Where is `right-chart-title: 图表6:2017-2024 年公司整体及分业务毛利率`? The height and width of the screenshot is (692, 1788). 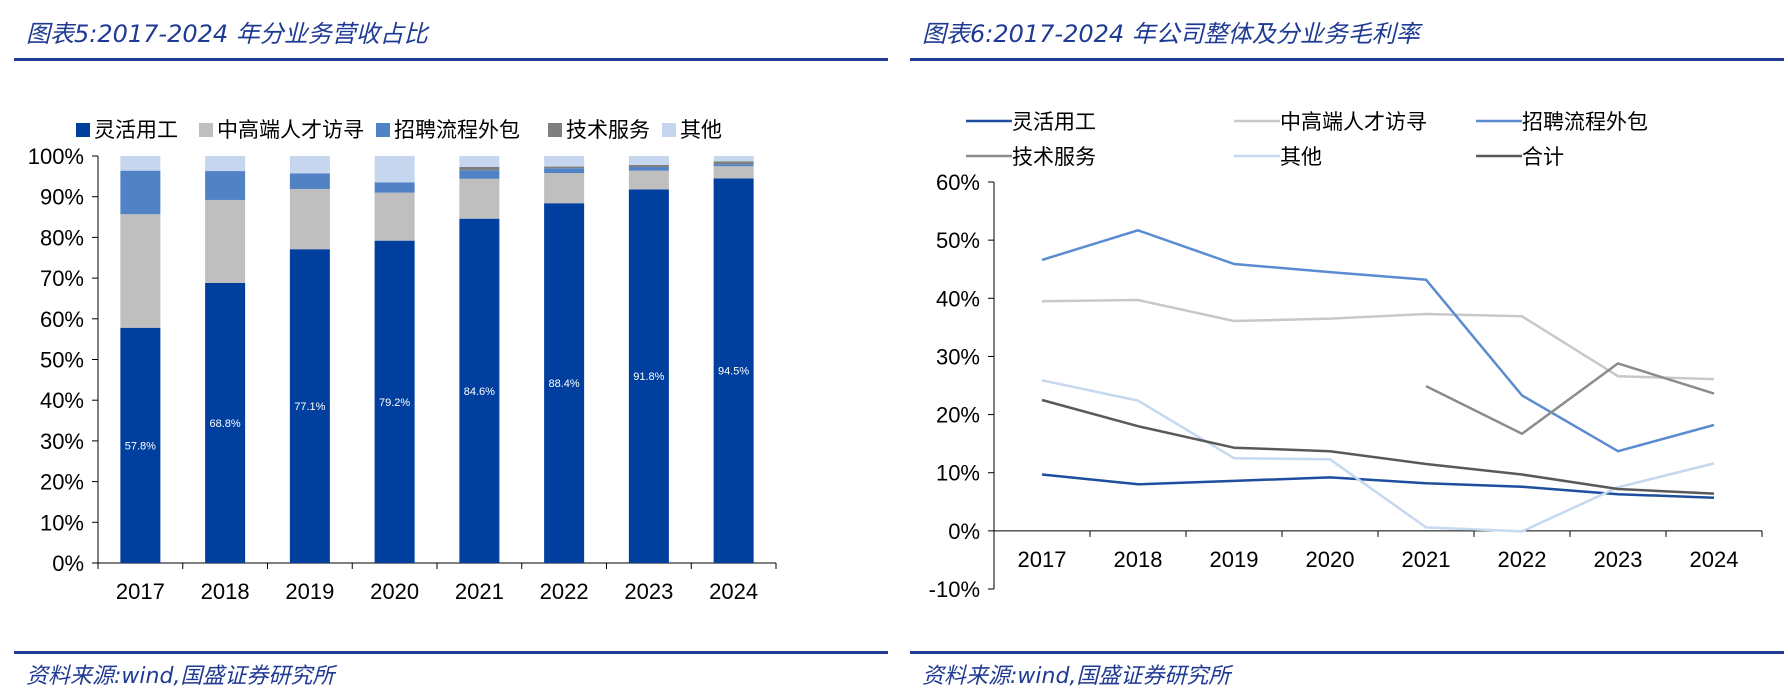 right-chart-title: 图表6:2017-2024 年公司整体及分业务毛利率 is located at coordinates (1171, 34).